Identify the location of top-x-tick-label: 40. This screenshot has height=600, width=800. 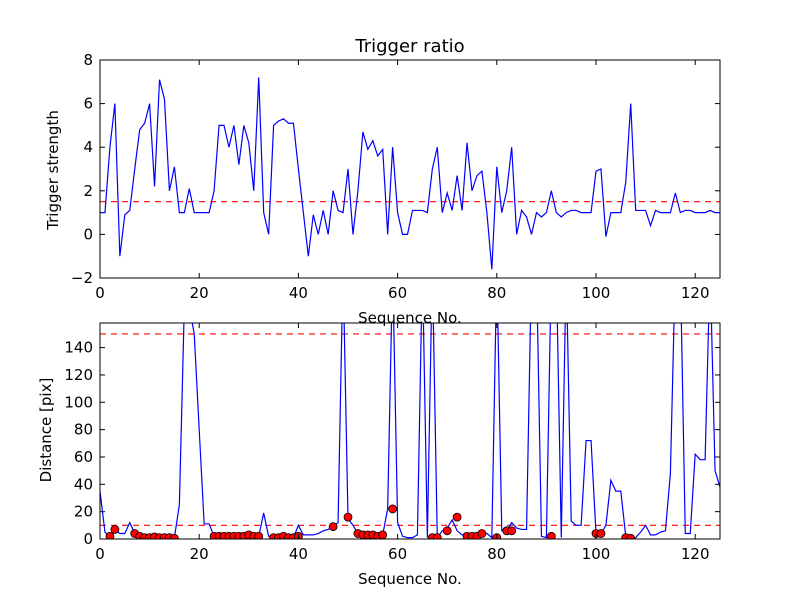
(298, 293).